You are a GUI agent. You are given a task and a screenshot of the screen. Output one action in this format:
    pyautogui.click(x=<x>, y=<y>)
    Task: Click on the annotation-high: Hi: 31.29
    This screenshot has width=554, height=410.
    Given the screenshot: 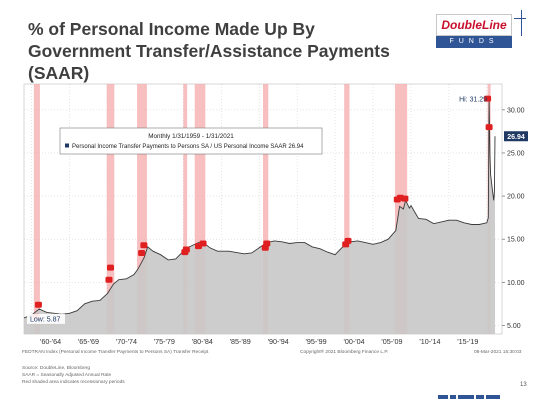 What is the action you would take?
    pyautogui.click(x=473, y=100)
    